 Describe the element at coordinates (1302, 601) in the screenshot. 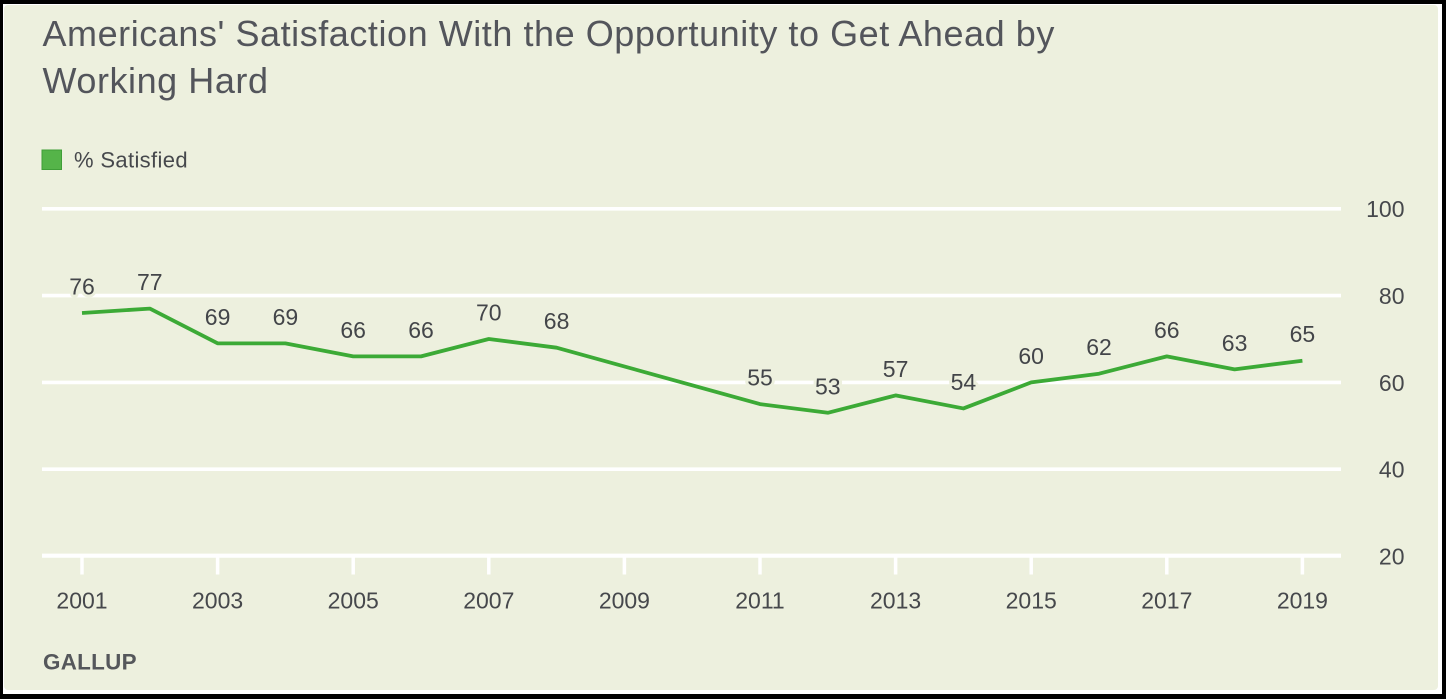

I see `svg-text: 2019` at that location.